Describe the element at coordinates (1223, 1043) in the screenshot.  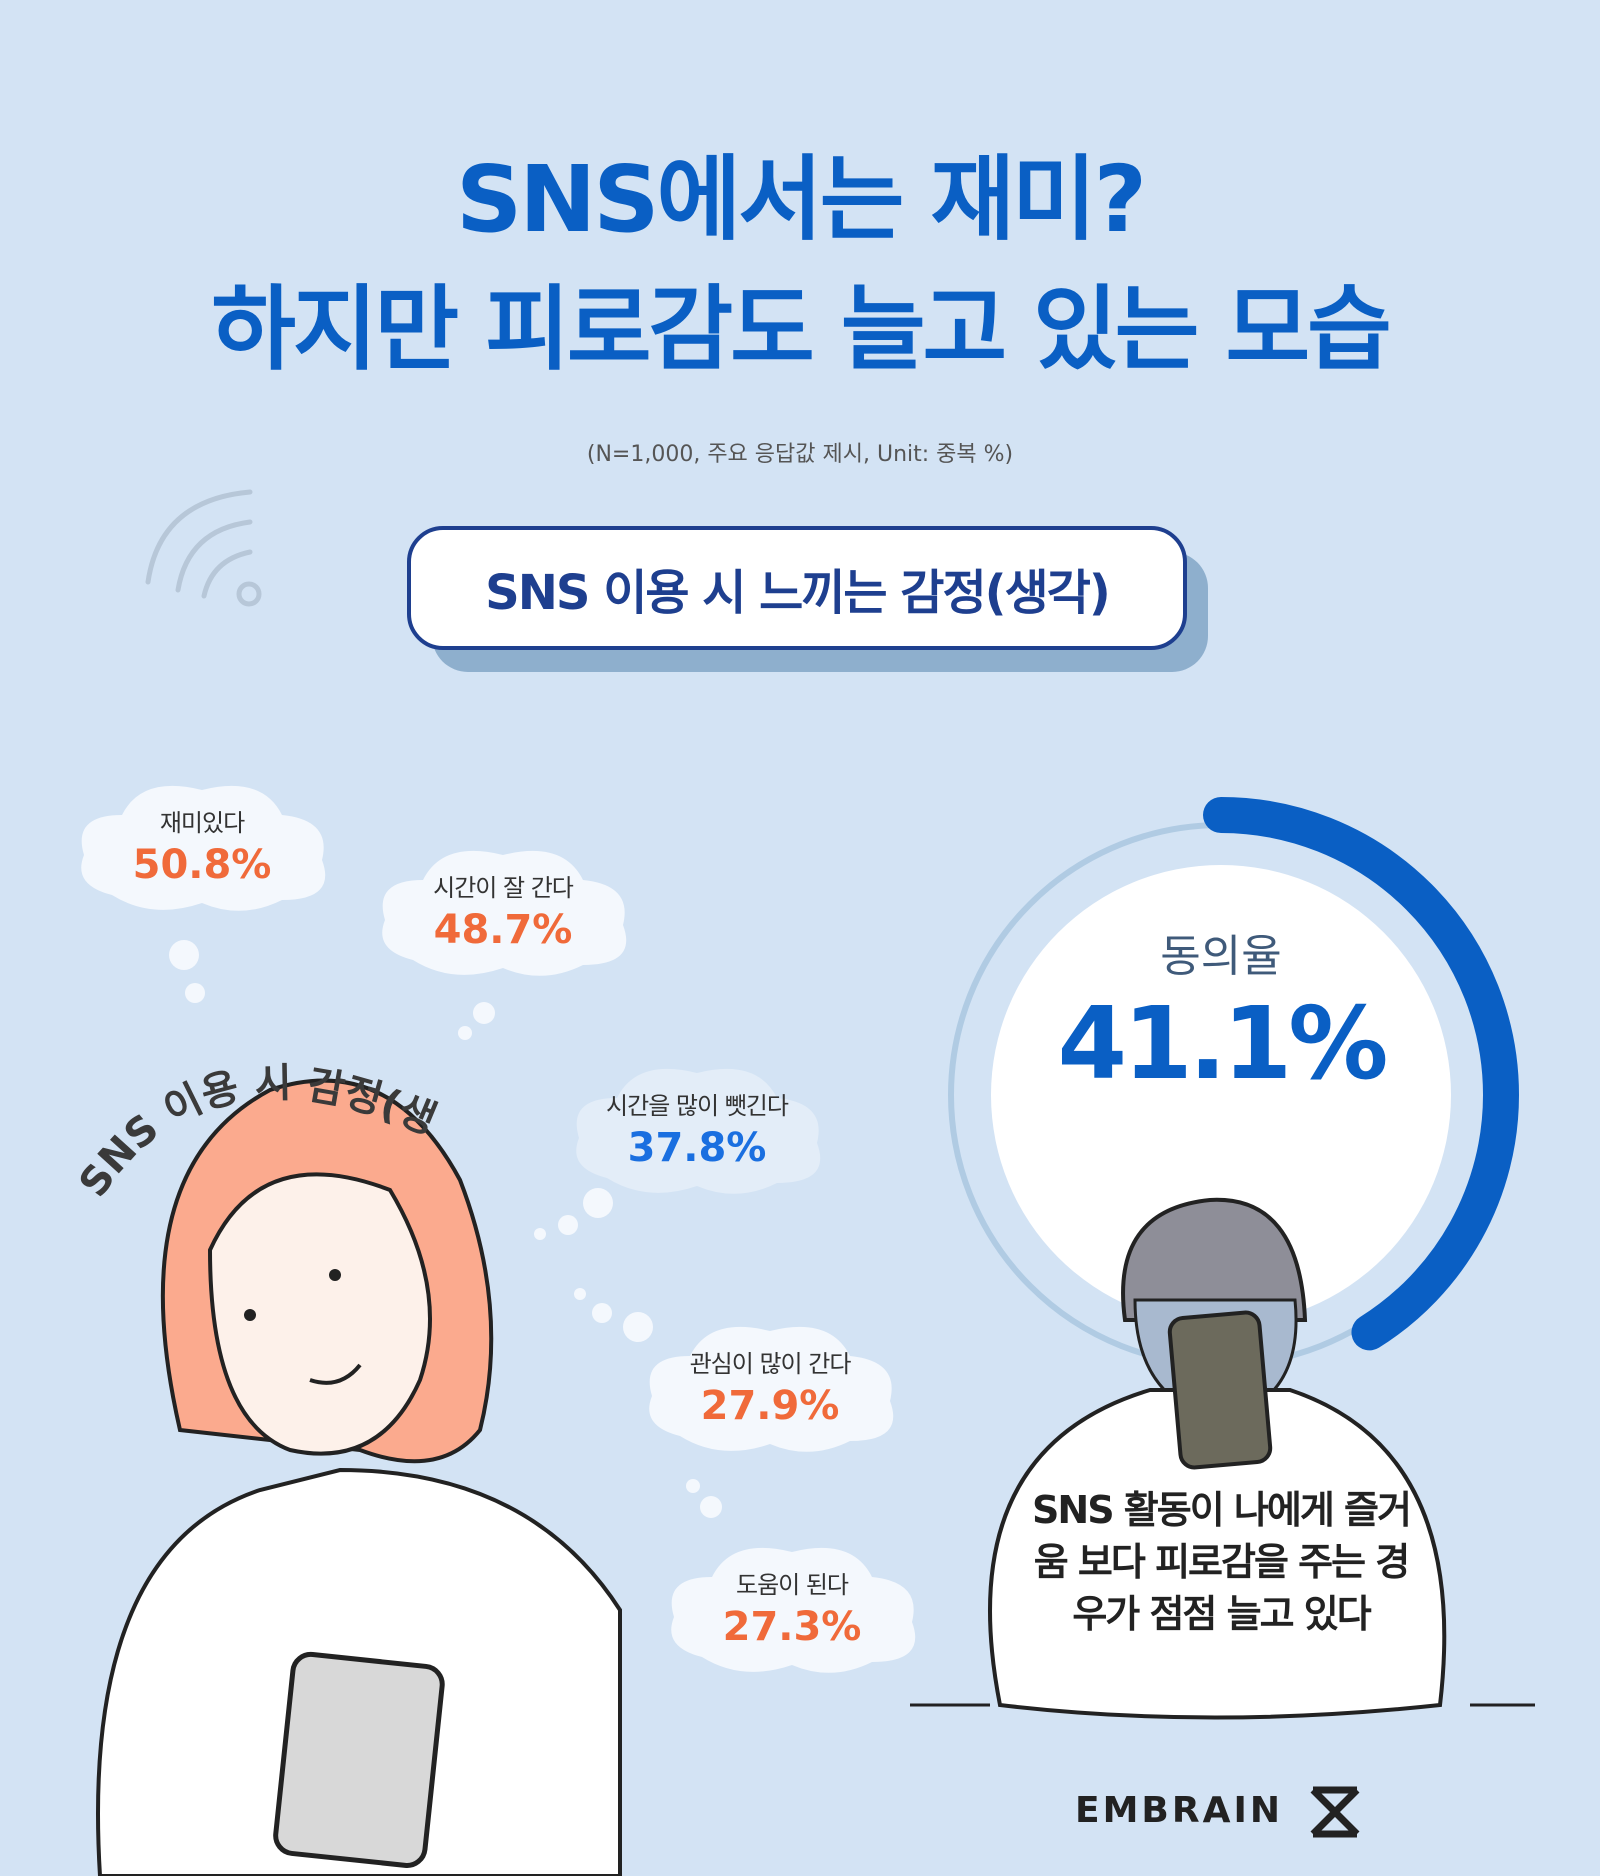
I see `agreement-value: 41.1%` at that location.